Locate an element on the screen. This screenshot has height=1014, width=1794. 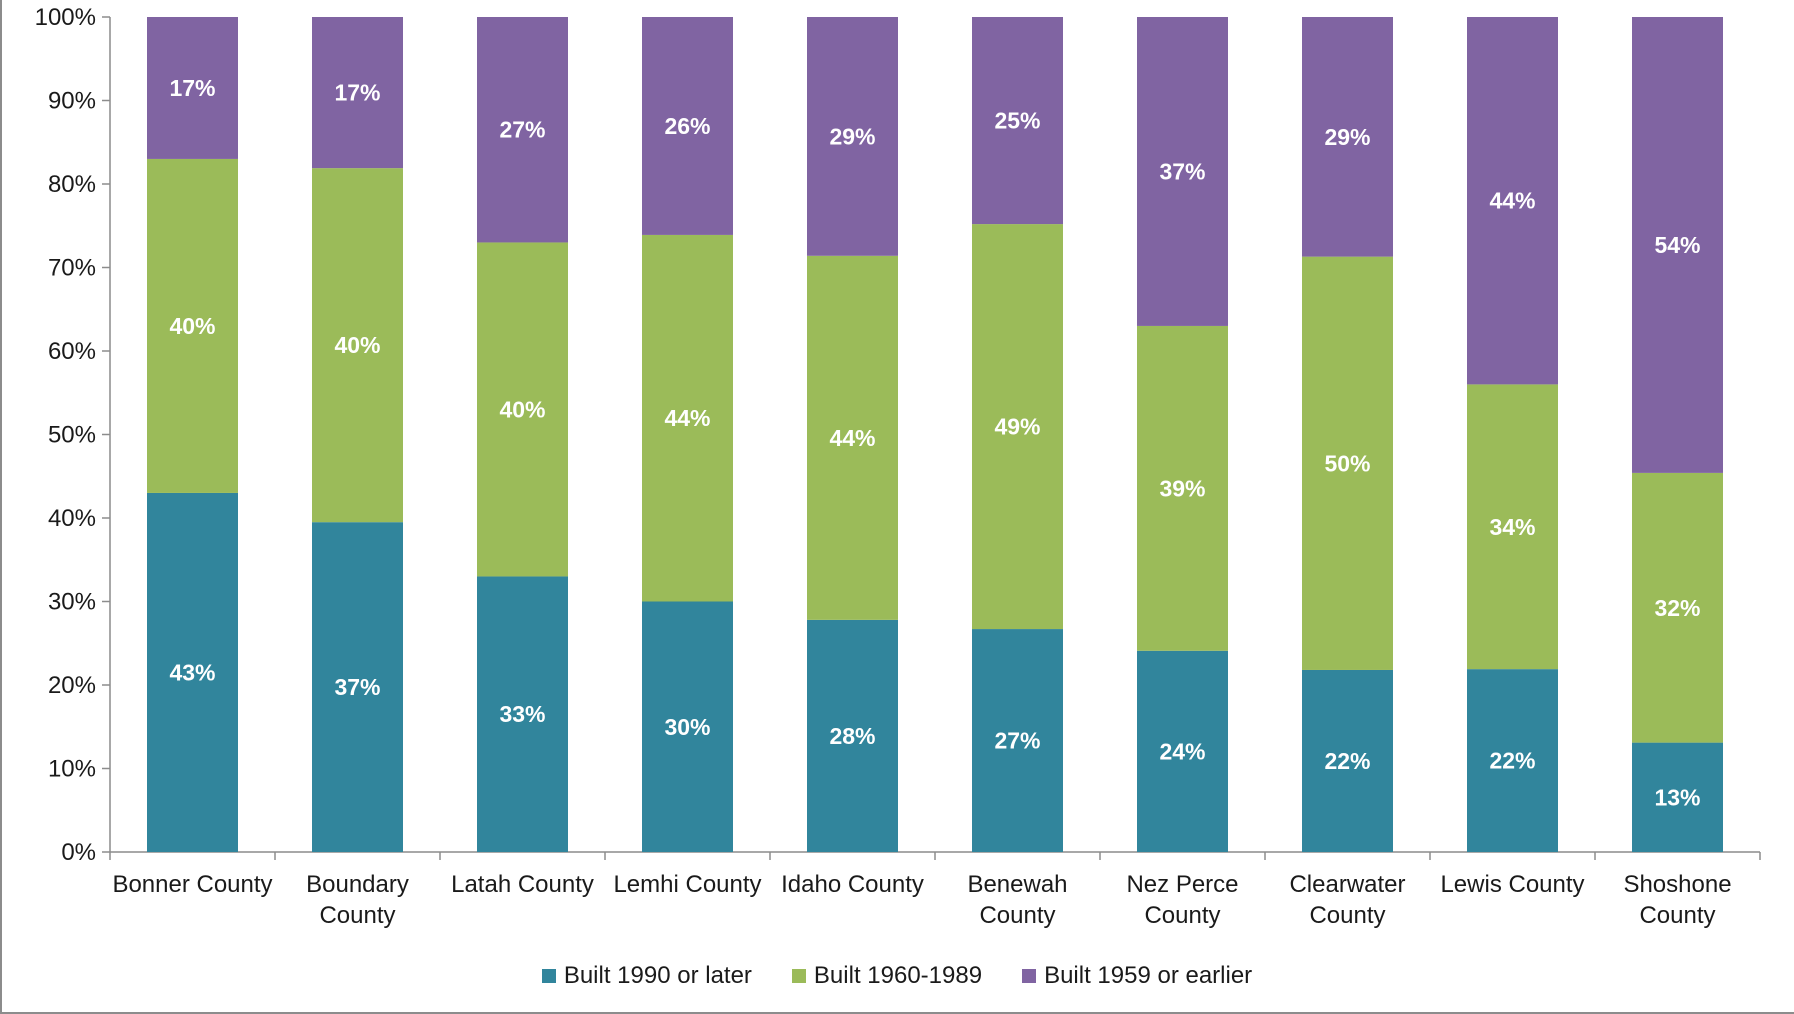
legend-swatch-1959 is located at coordinates (1029, 976).